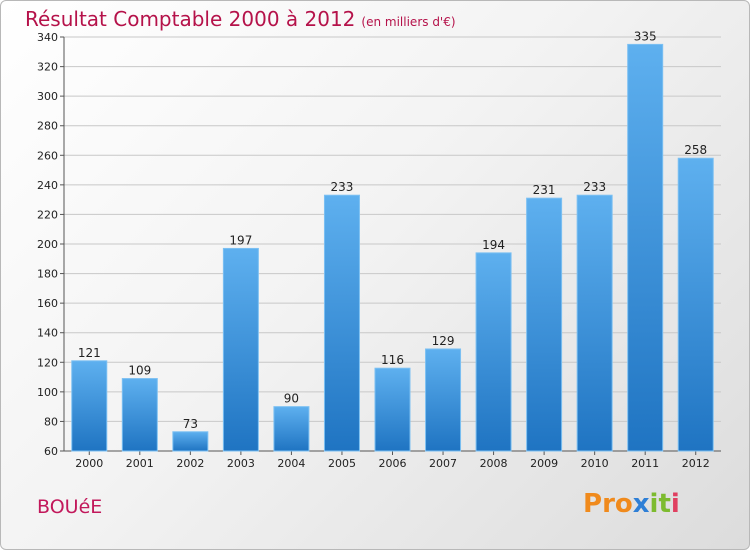 This screenshot has height=550, width=750. Describe the element at coordinates (190, 19) in the screenshot. I see `title-text: Résultat Comptable 2000 à 2012` at that location.